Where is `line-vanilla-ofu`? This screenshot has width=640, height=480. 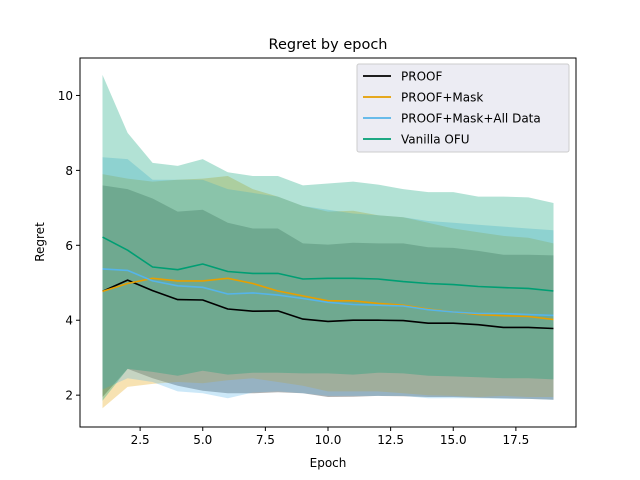
line-vanilla-ofu is located at coordinates (328, 264).